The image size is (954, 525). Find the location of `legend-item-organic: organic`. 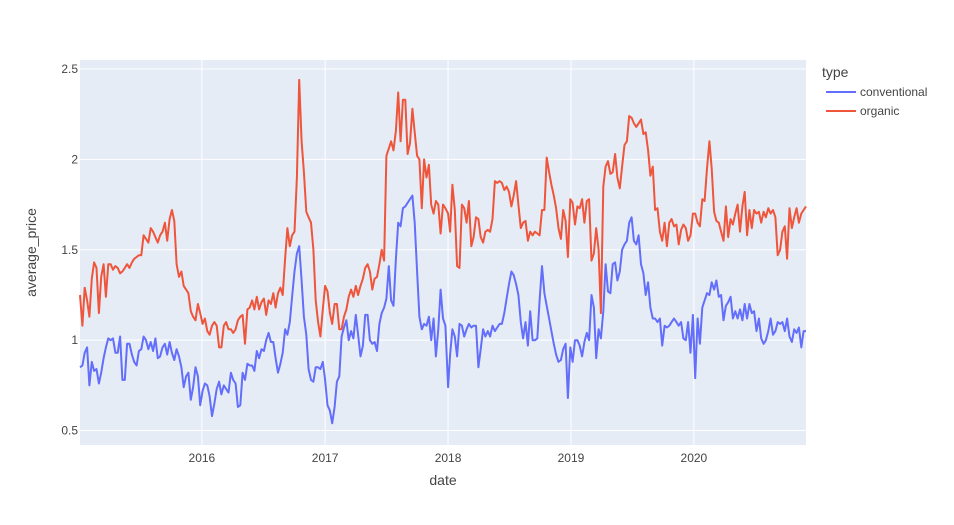

legend-item-organic: organic is located at coordinates (862, 111).